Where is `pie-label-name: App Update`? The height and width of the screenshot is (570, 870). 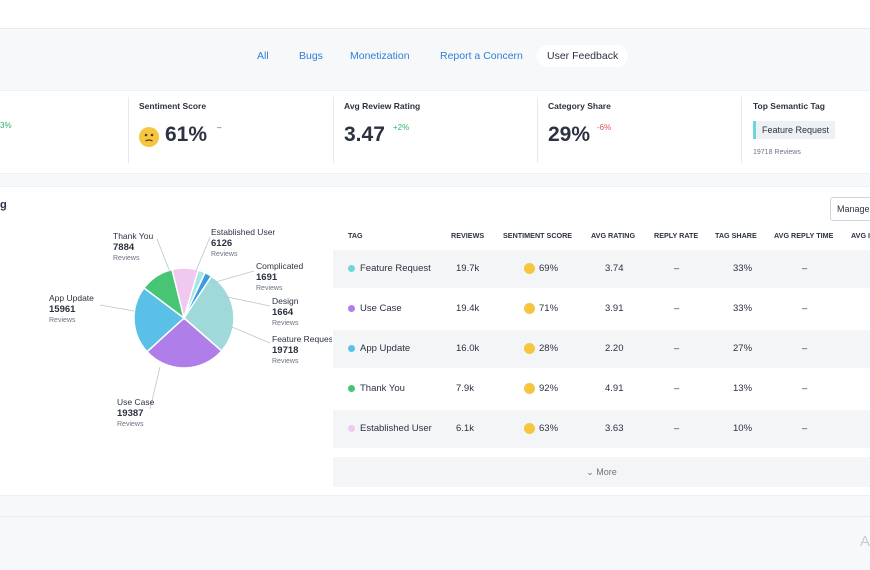 pie-label-name: App Update is located at coordinates (71, 298).